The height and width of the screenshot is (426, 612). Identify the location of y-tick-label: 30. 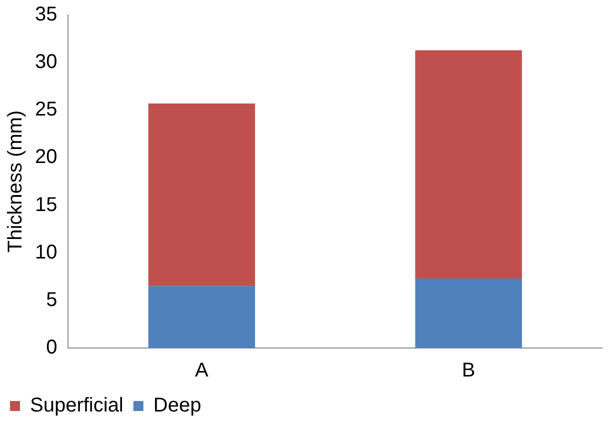
(46, 62).